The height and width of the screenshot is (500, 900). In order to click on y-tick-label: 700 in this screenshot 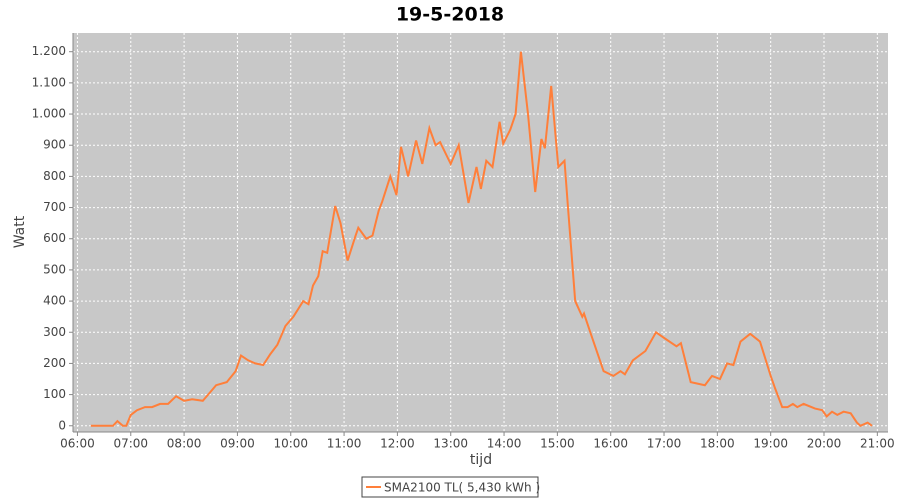, I will do `click(54, 207)`.